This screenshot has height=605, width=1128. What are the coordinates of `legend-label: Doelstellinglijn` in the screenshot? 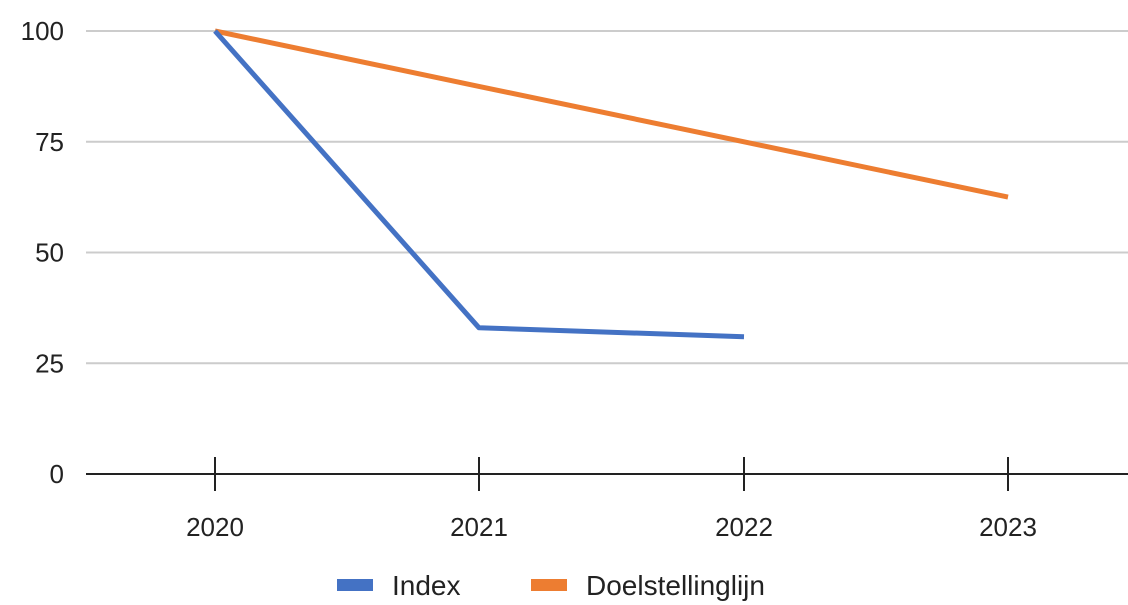 It's located at (675, 585).